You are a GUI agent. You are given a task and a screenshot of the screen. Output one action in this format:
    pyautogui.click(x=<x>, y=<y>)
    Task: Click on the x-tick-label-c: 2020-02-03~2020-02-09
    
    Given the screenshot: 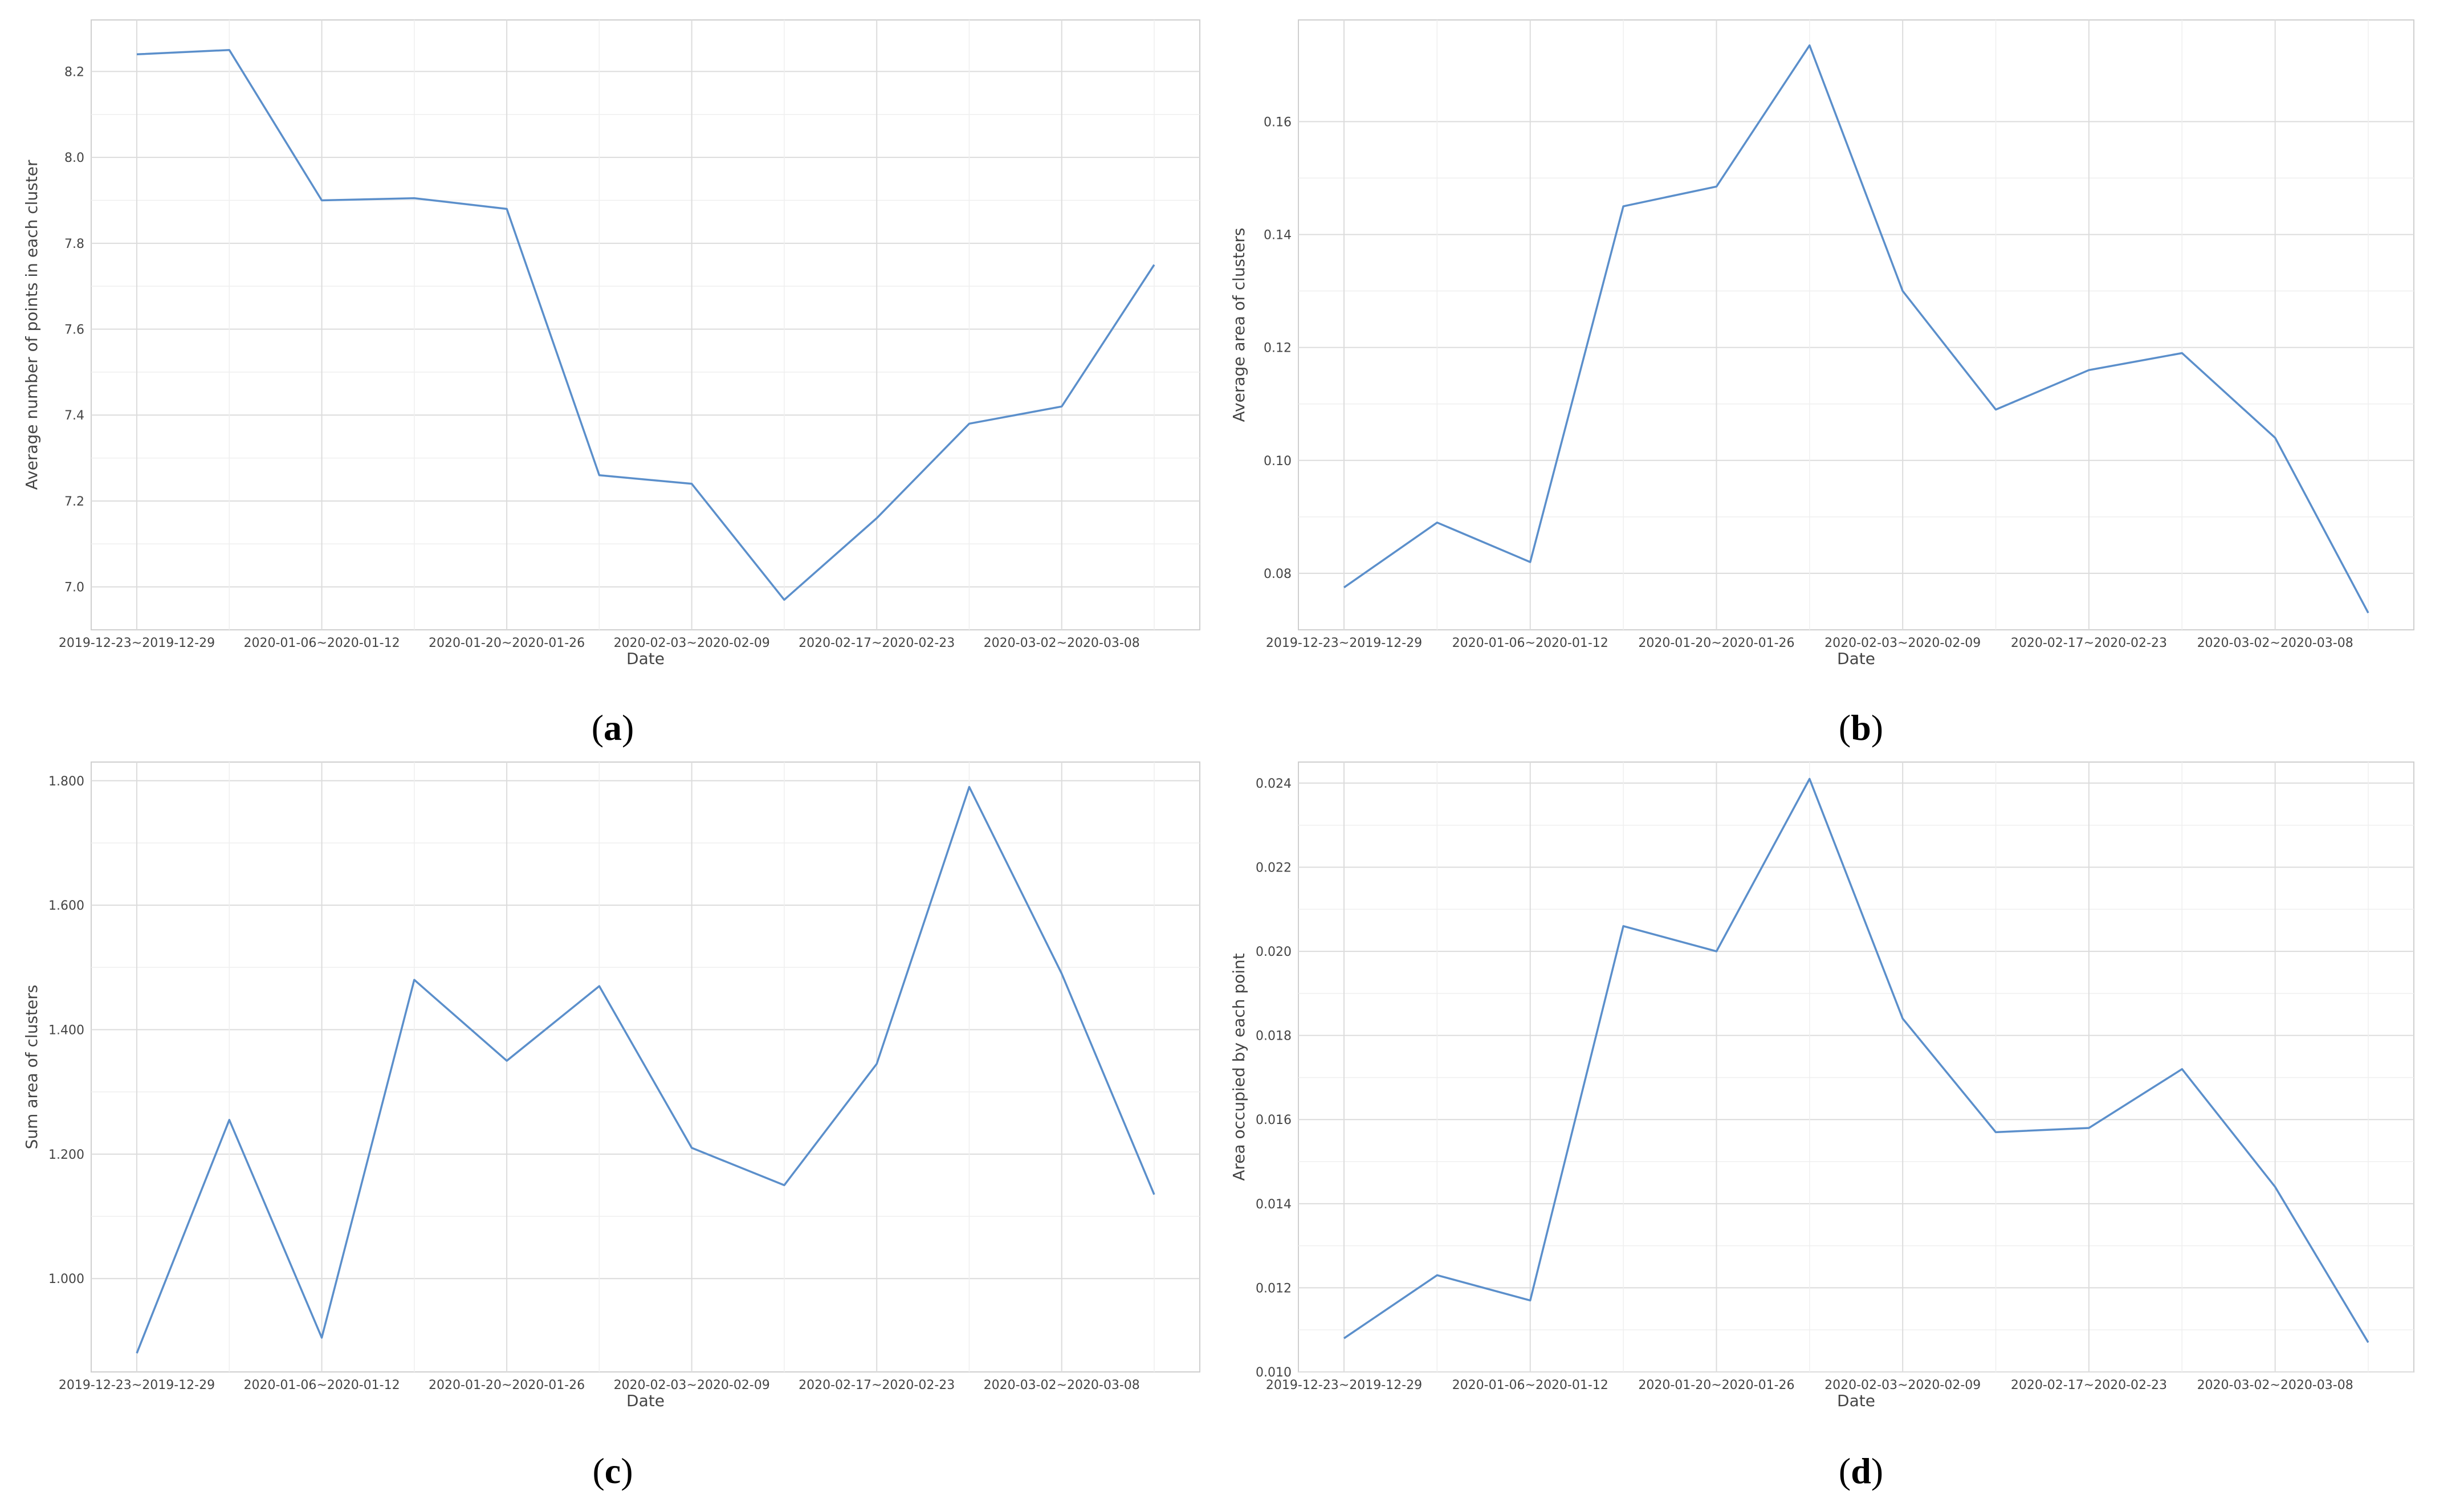 What is the action you would take?
    pyautogui.click(x=692, y=1385)
    